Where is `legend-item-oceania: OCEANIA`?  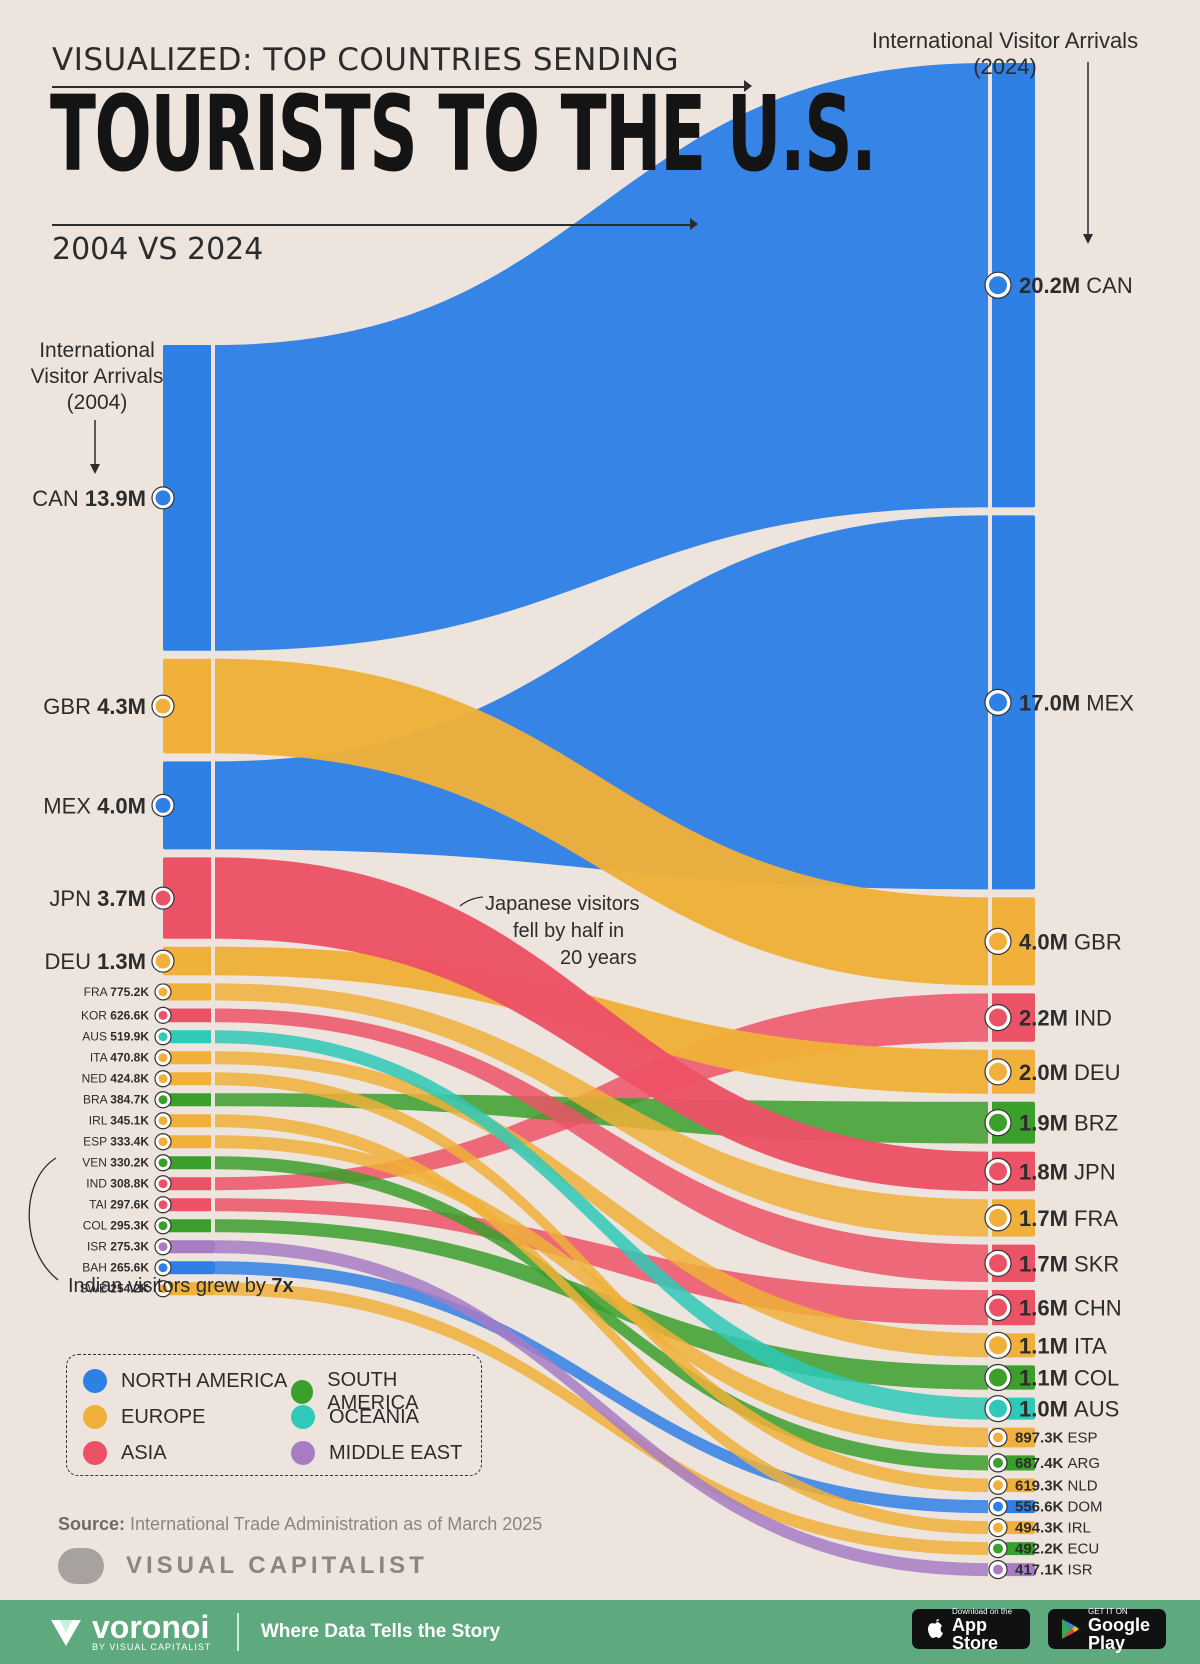
legend-item-oceania: OCEANIA is located at coordinates (355, 1417).